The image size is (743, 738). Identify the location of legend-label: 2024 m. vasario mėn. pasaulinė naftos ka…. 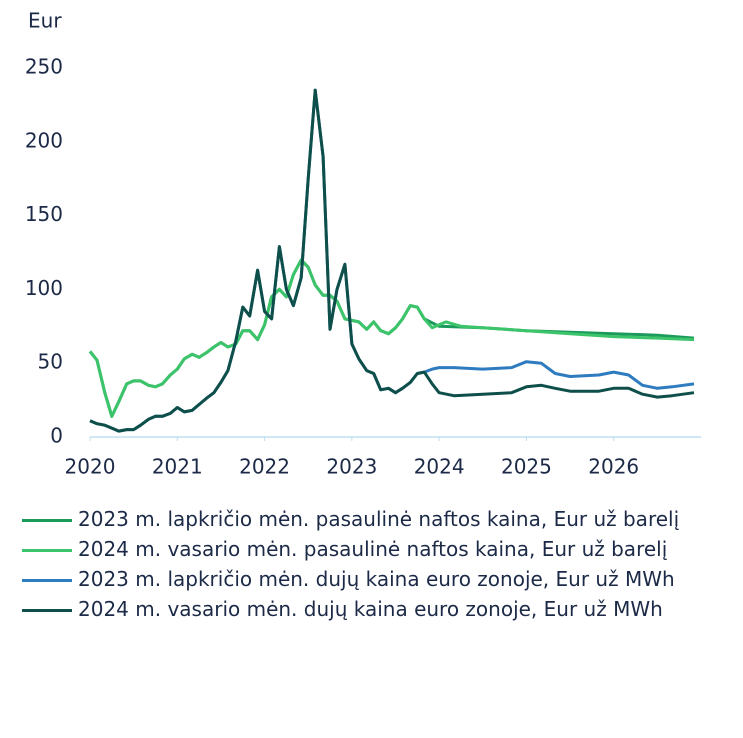
(373, 549).